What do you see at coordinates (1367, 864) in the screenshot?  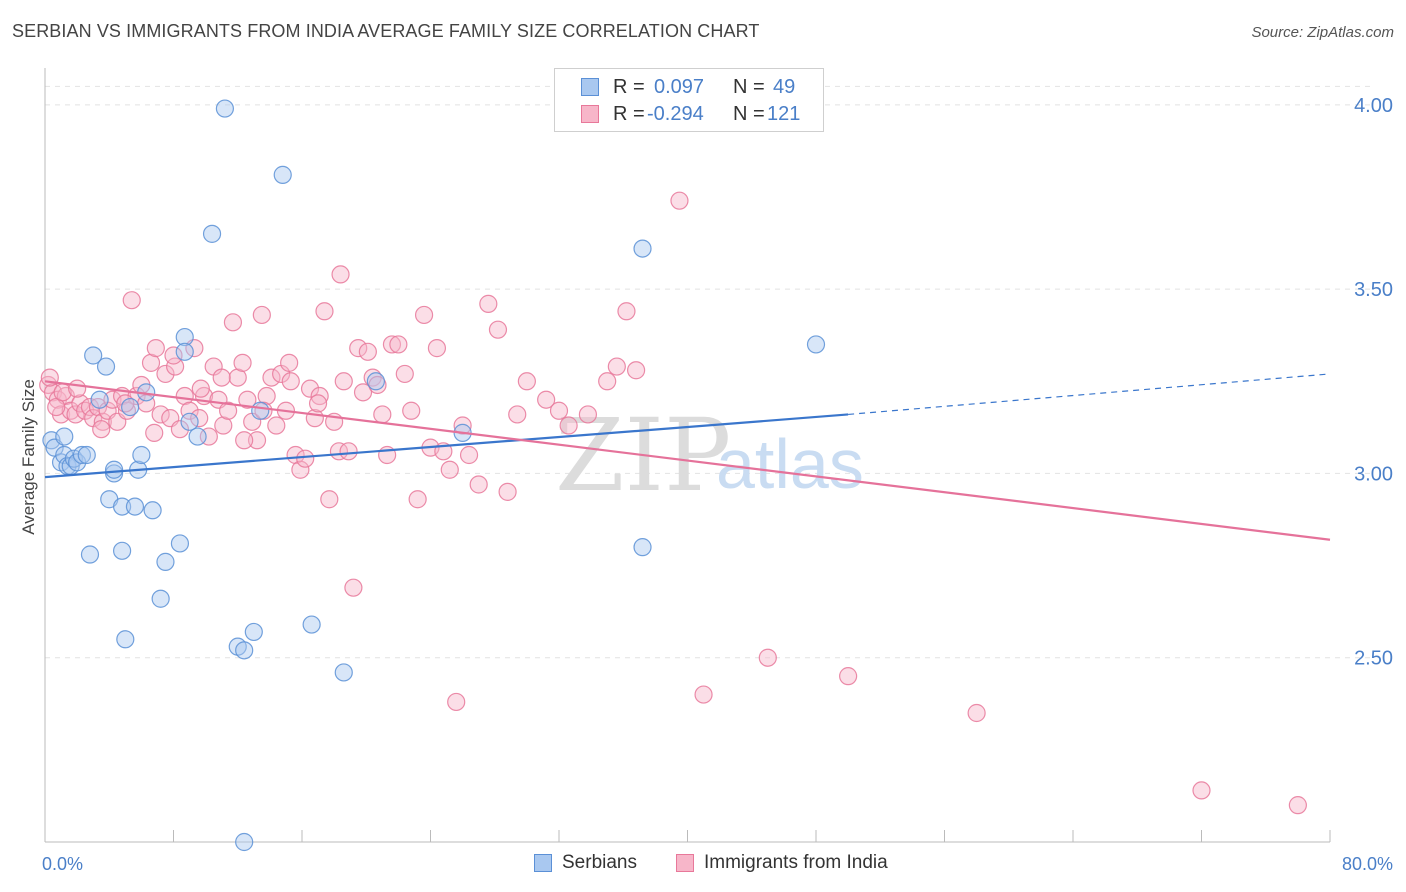 I see `x-tick-label: 80.0%` at bounding box center [1367, 864].